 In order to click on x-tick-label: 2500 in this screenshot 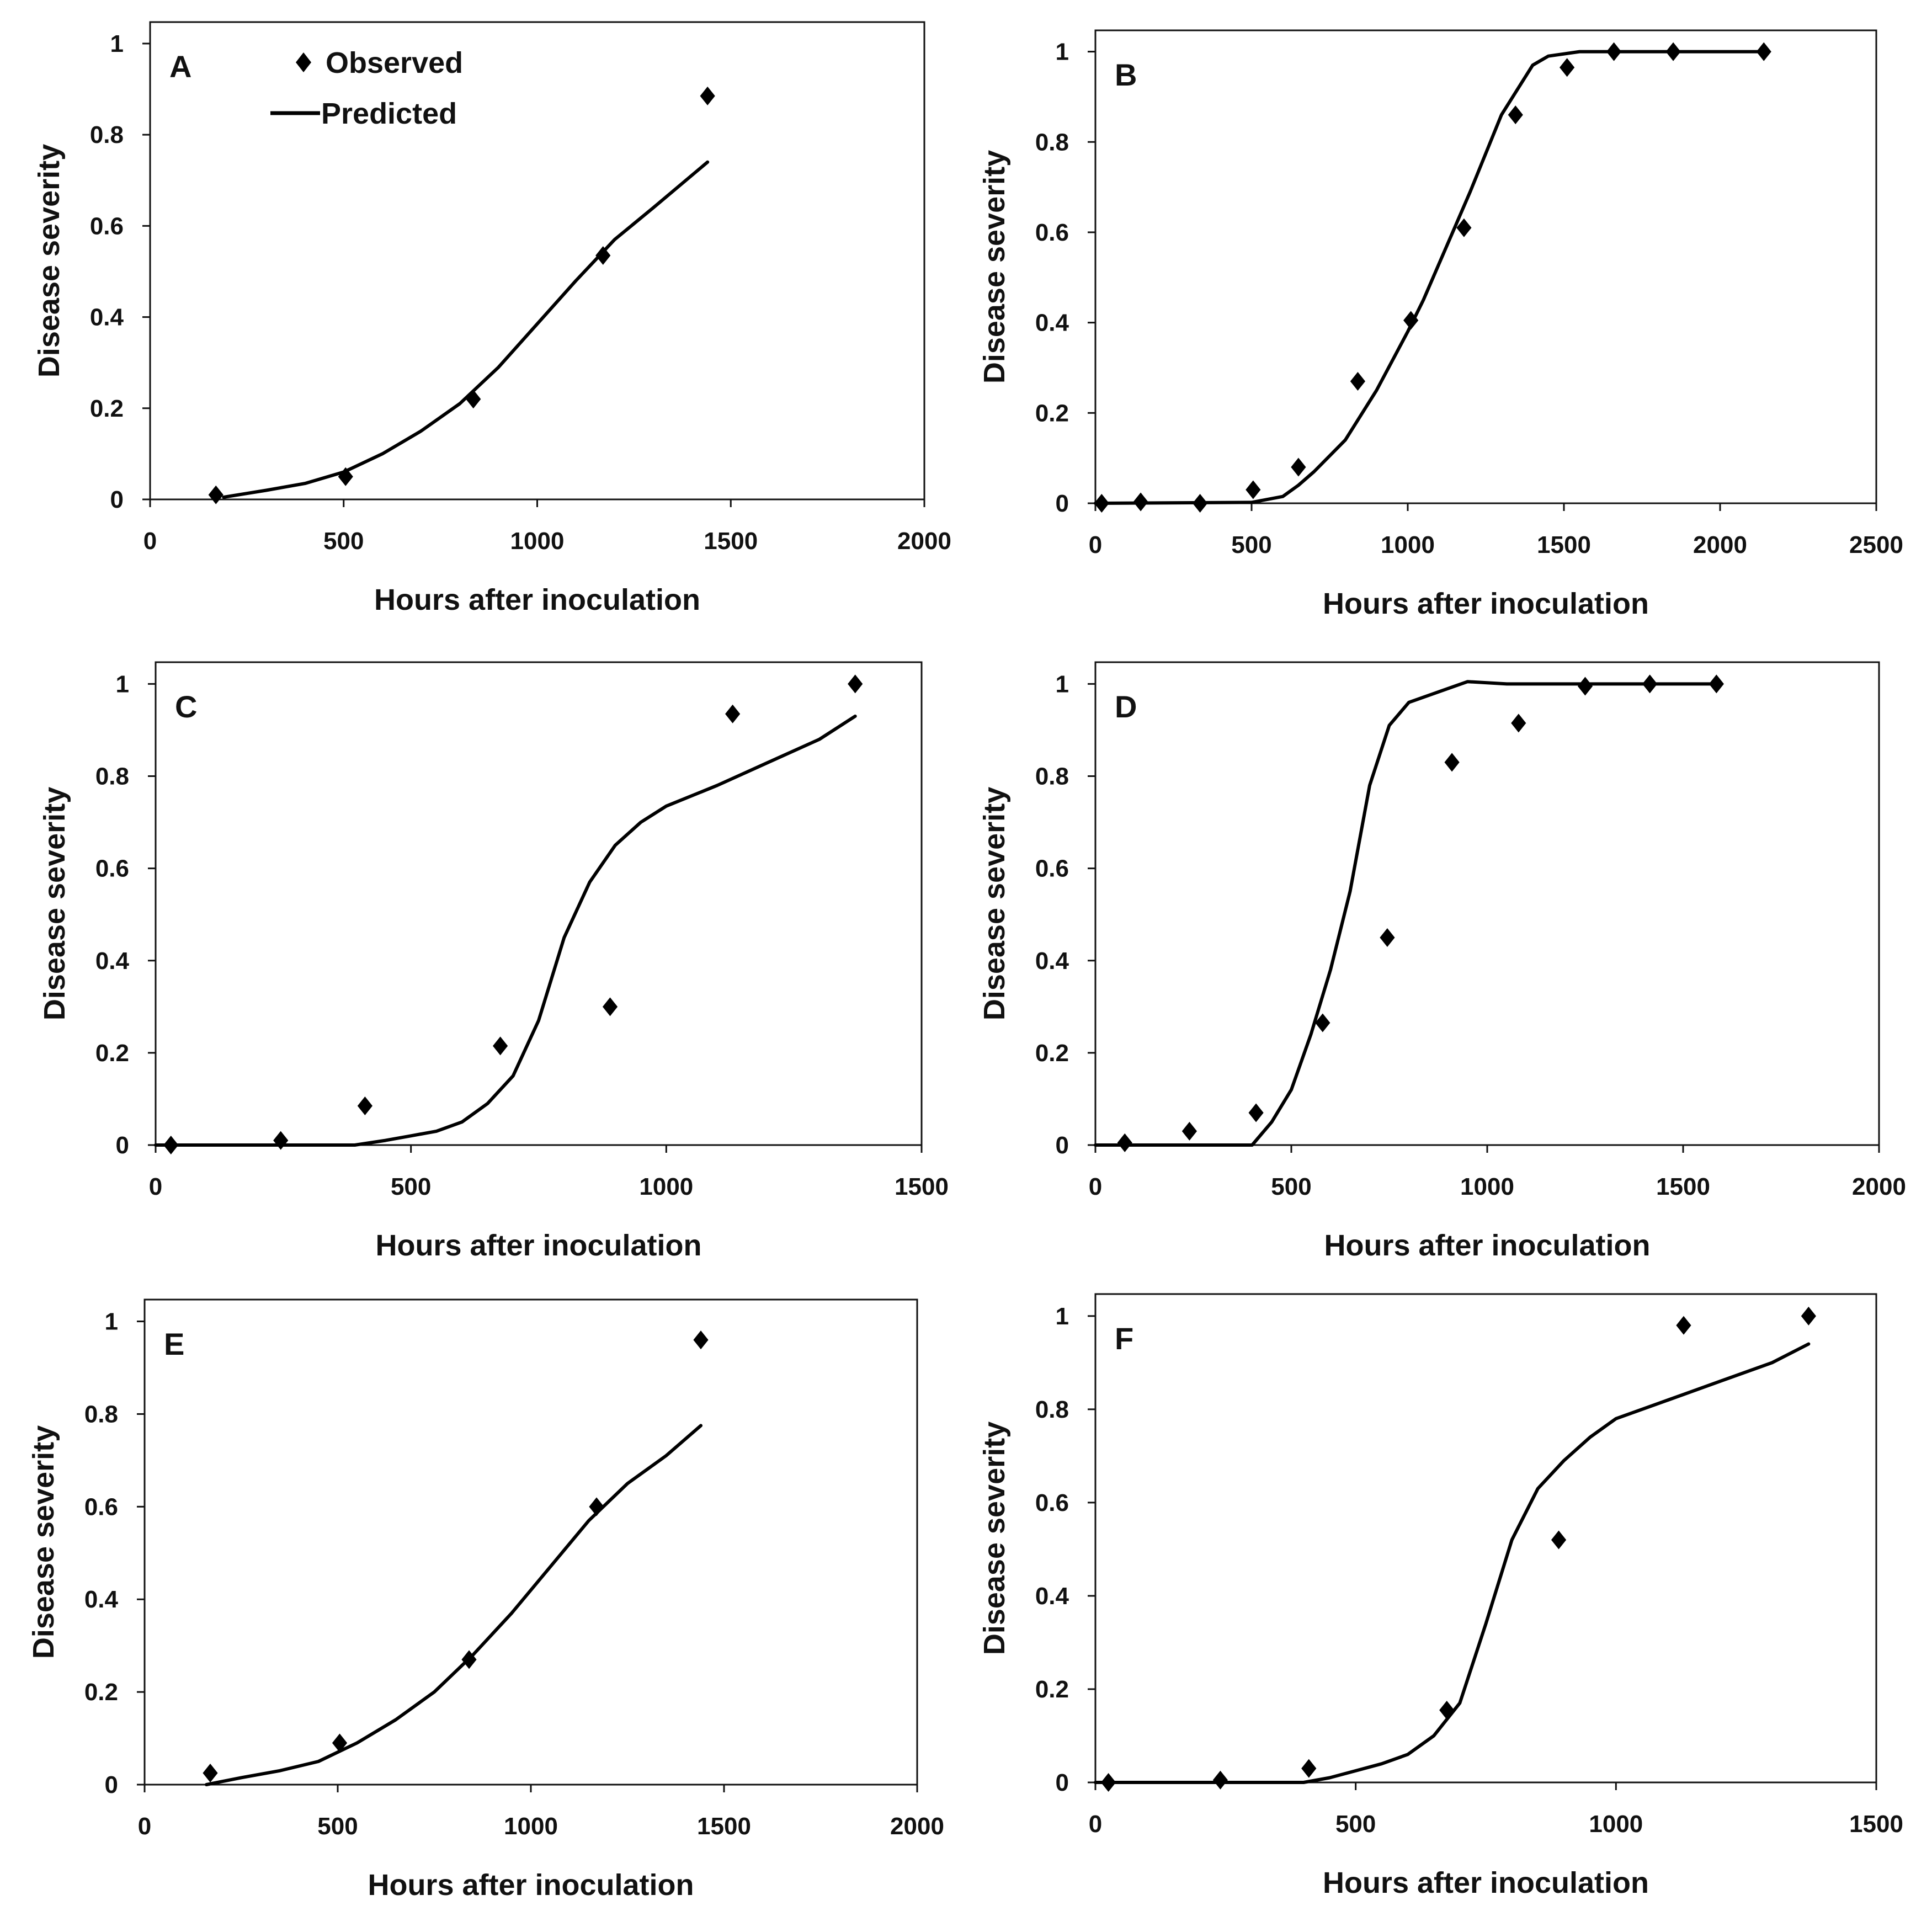, I will do `click(1876, 544)`.